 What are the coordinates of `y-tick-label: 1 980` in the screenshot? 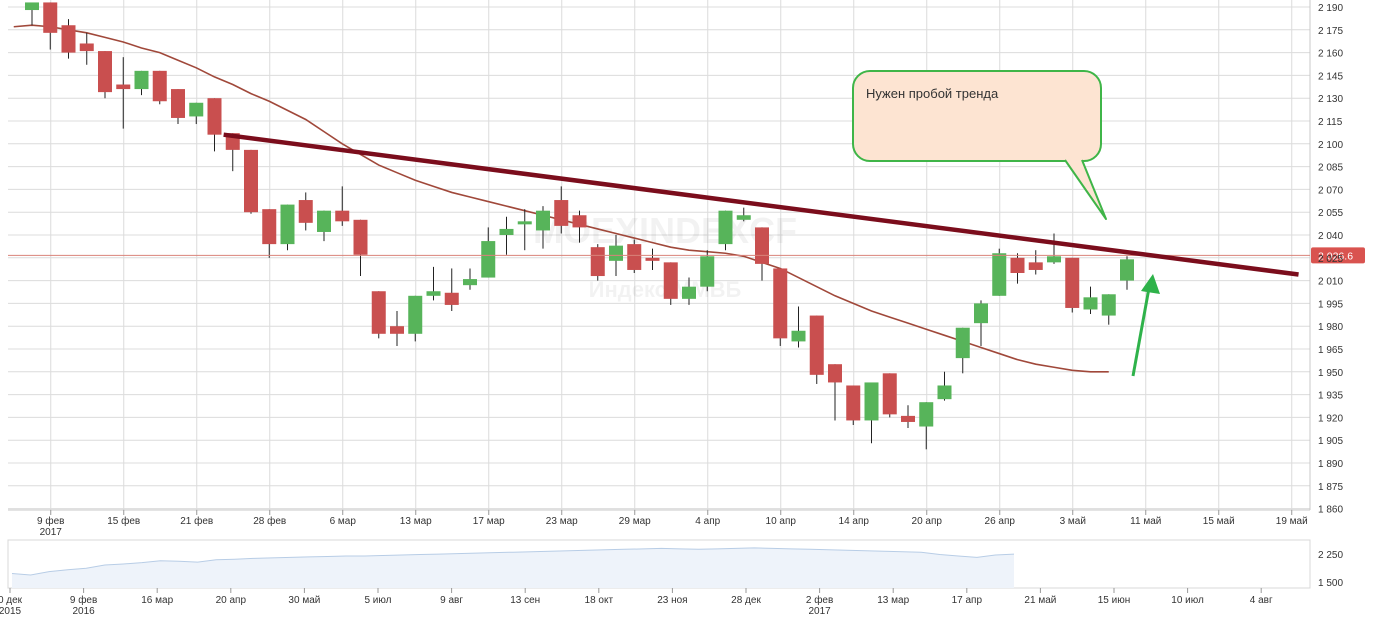 It's located at (1330, 327).